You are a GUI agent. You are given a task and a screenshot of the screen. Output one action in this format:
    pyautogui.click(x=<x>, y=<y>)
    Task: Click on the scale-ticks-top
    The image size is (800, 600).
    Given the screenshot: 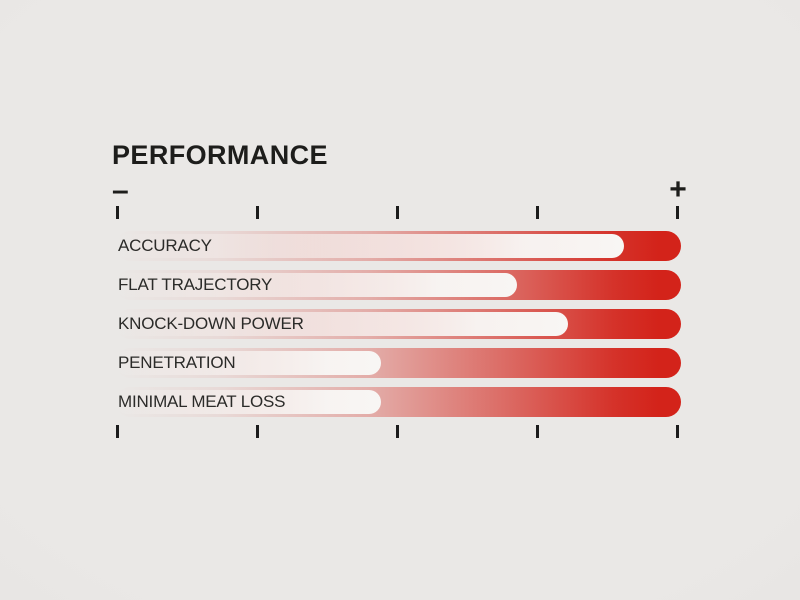 What is the action you would take?
    pyautogui.click(x=397, y=212)
    